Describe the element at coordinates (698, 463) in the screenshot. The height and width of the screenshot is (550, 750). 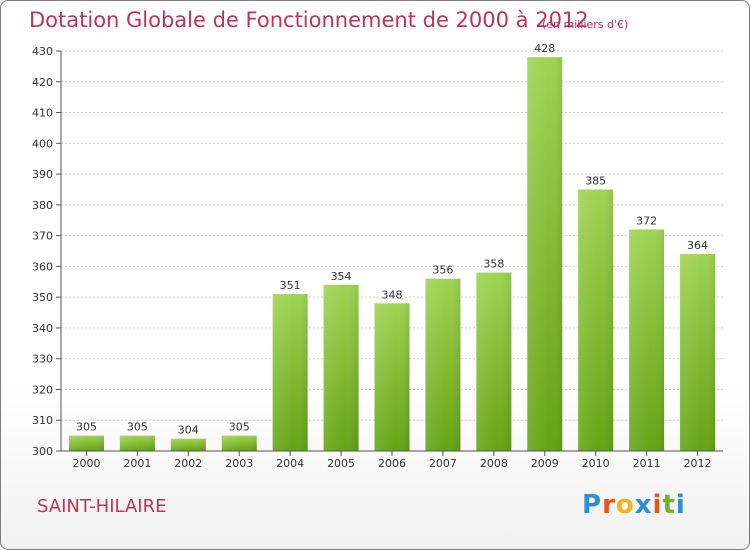
I see `x-tick-label: 2012` at that location.